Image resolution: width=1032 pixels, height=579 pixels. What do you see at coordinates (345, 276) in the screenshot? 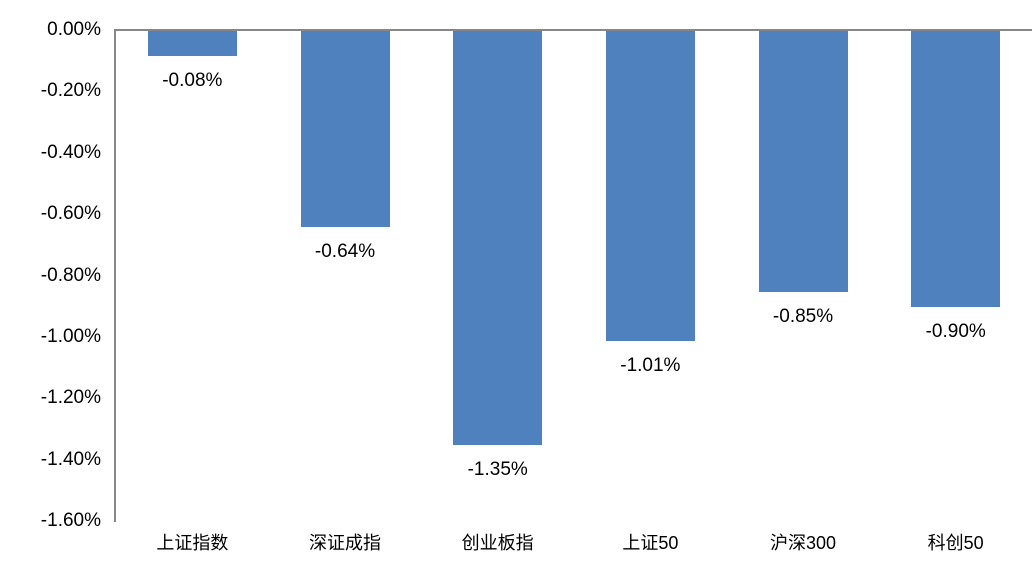
I see `bar-slot: -0.64%` at bounding box center [345, 276].